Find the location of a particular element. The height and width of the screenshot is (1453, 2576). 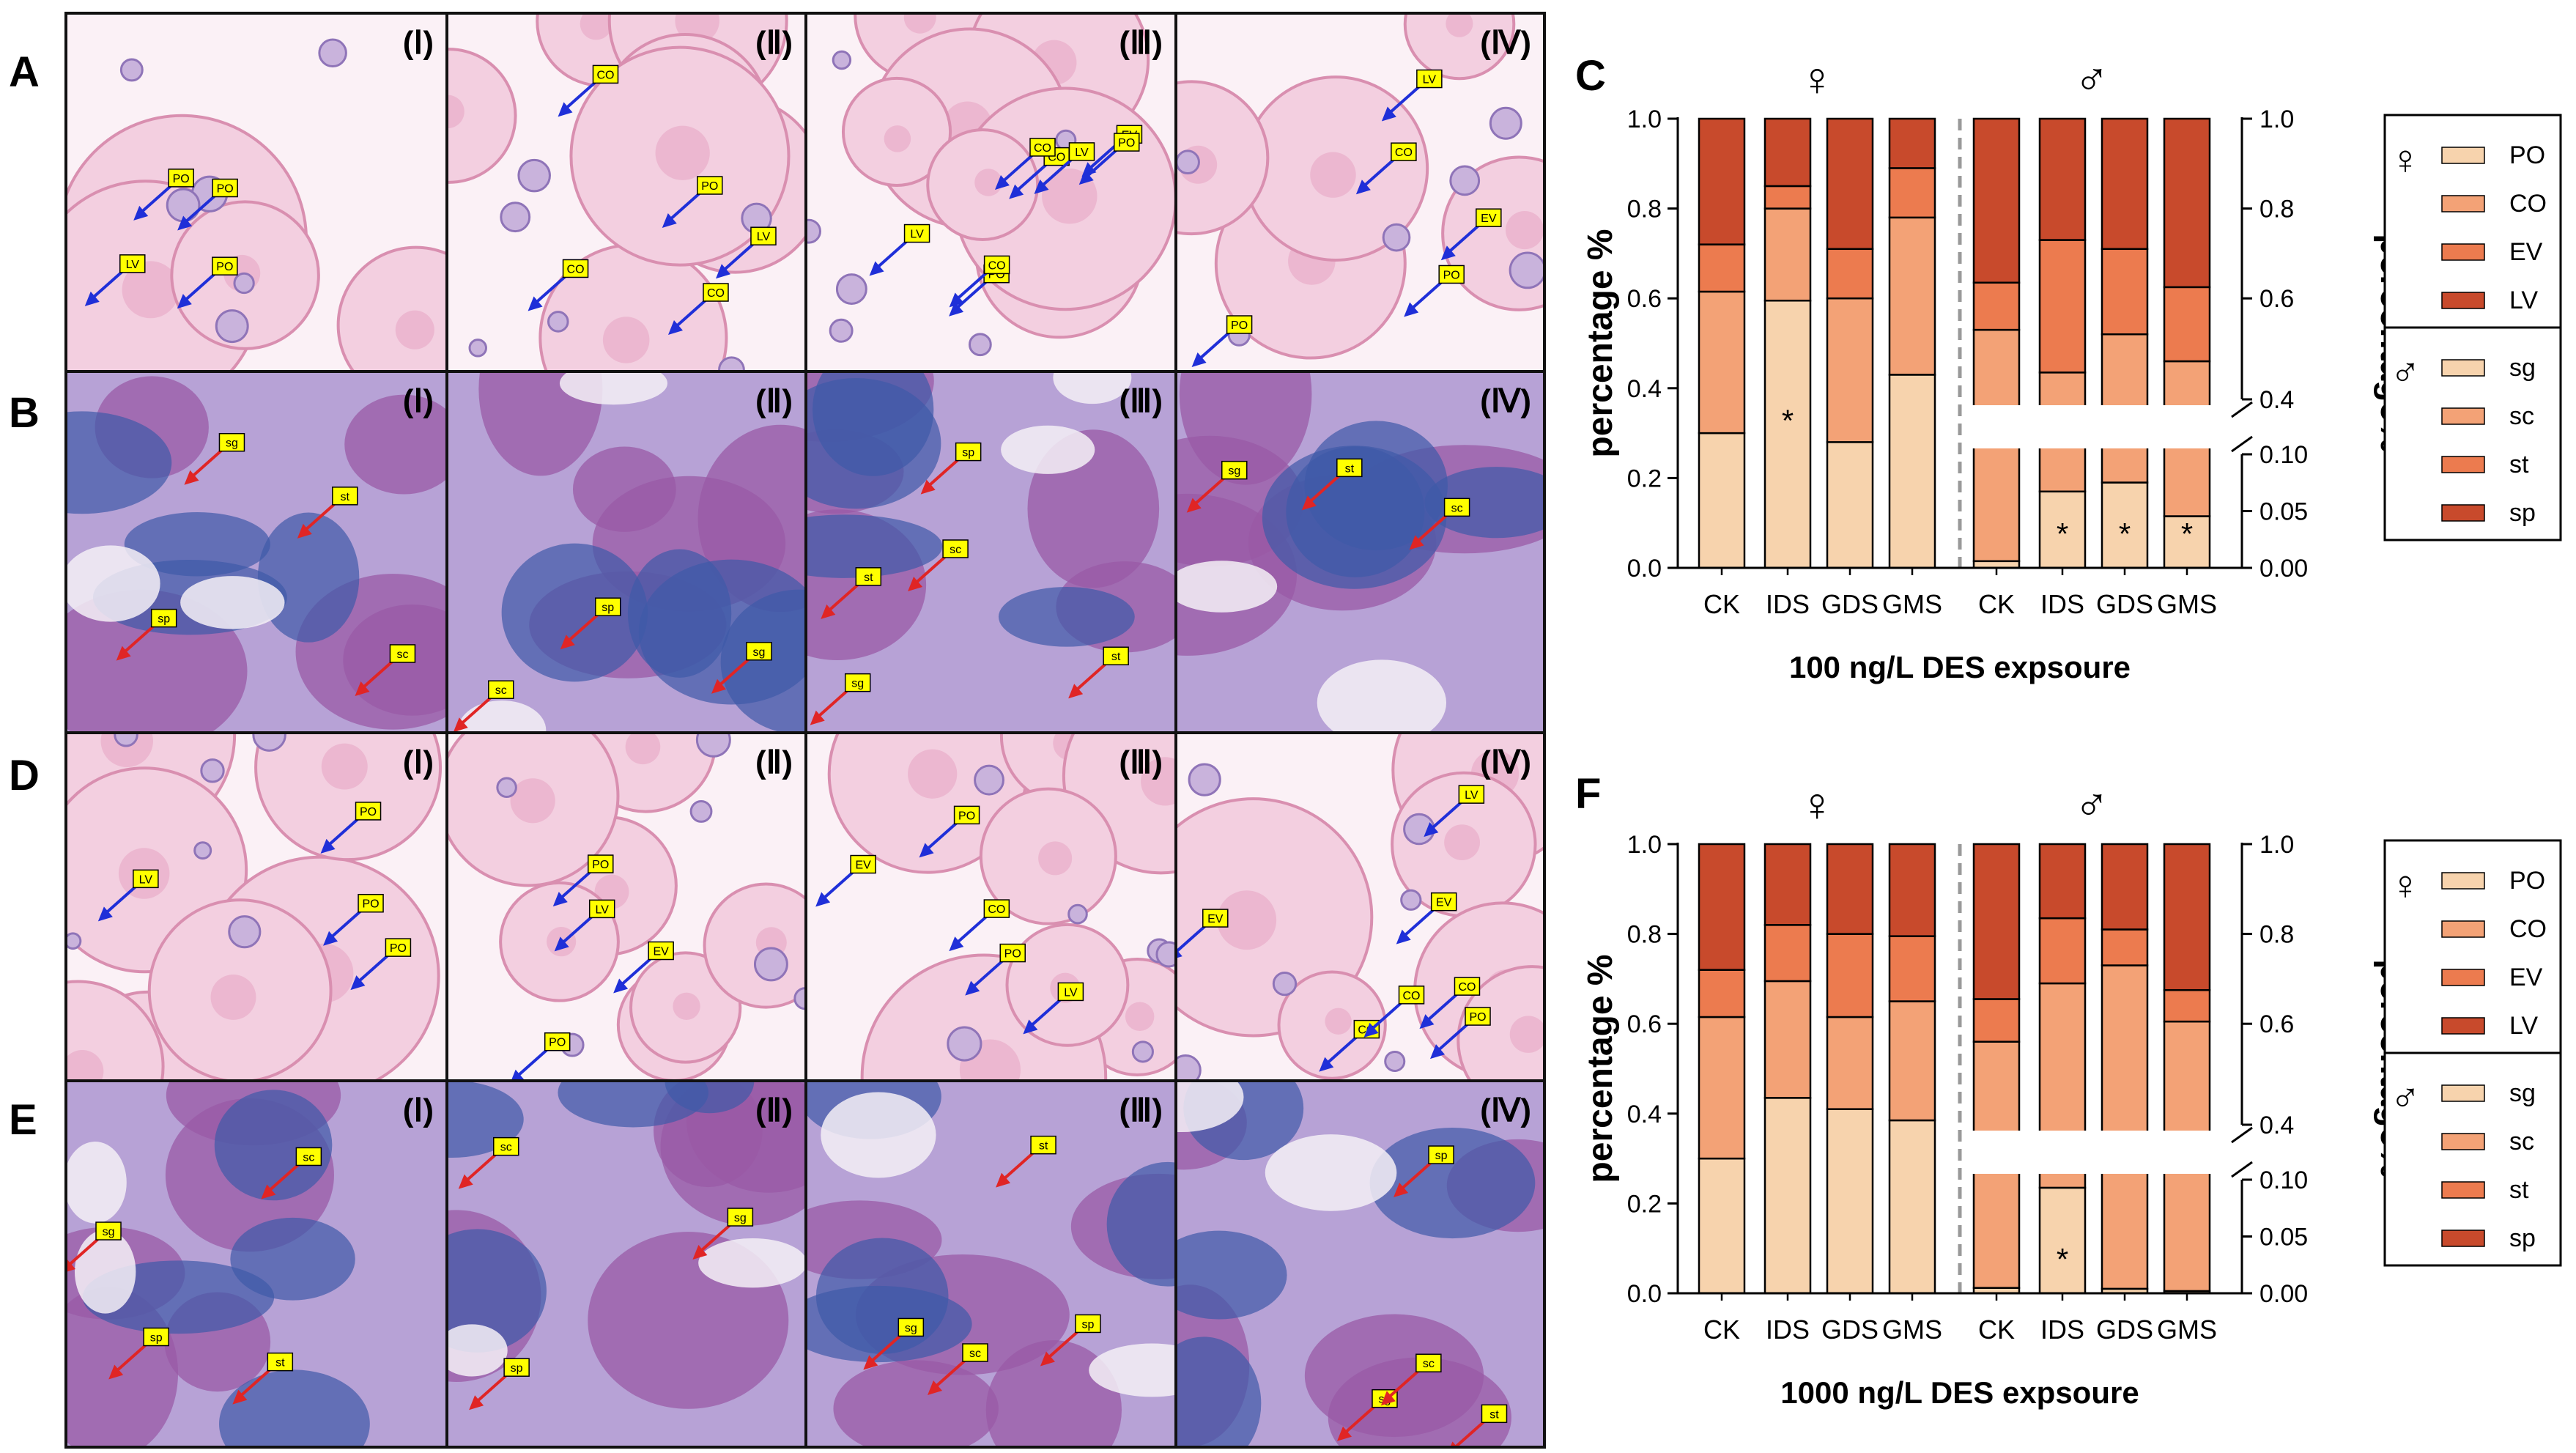

legend-female-label: LV is located at coordinates (2523, 1026).